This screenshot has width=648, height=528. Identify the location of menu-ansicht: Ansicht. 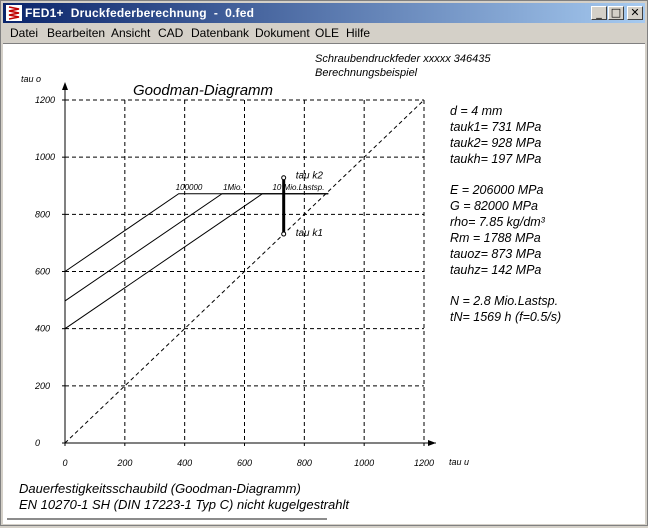
(131, 33).